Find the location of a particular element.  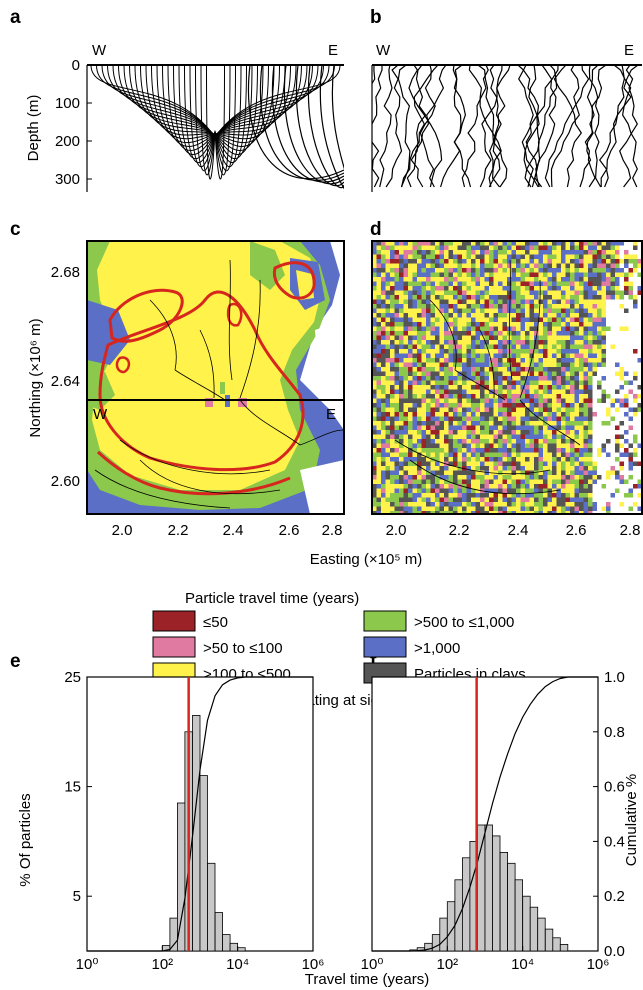

panel-letter-d: d is located at coordinates (376, 229).